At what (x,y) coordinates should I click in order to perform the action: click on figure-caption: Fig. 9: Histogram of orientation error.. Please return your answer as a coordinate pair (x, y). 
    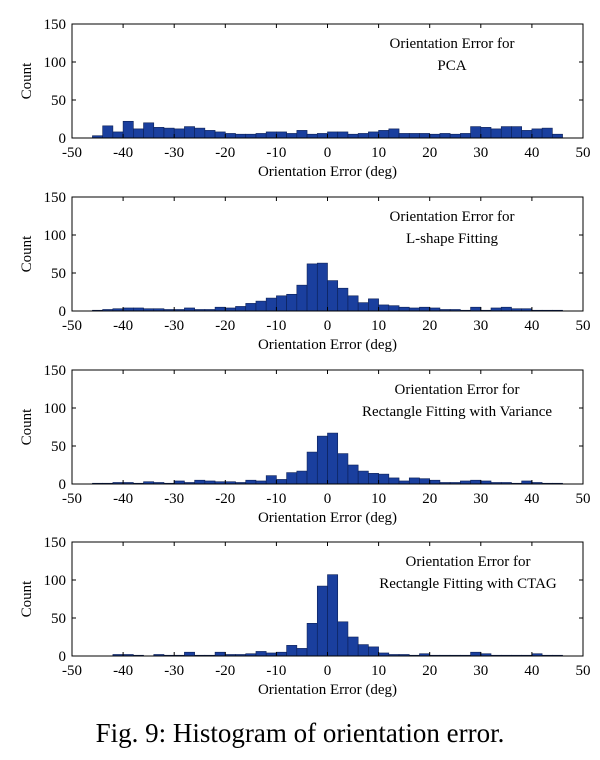
    Looking at the image, I should click on (300, 733).